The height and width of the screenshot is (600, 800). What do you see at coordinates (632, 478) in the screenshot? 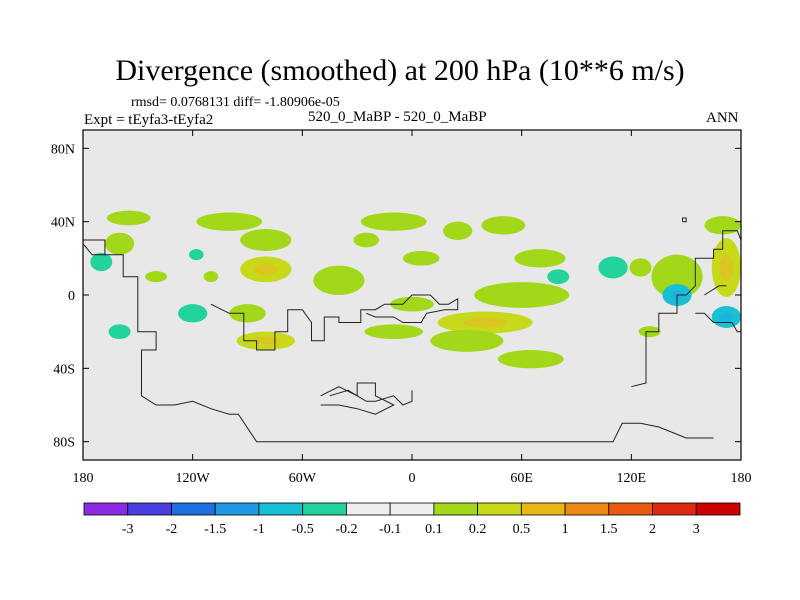
I see `x-tick-label-5: 120E` at bounding box center [632, 478].